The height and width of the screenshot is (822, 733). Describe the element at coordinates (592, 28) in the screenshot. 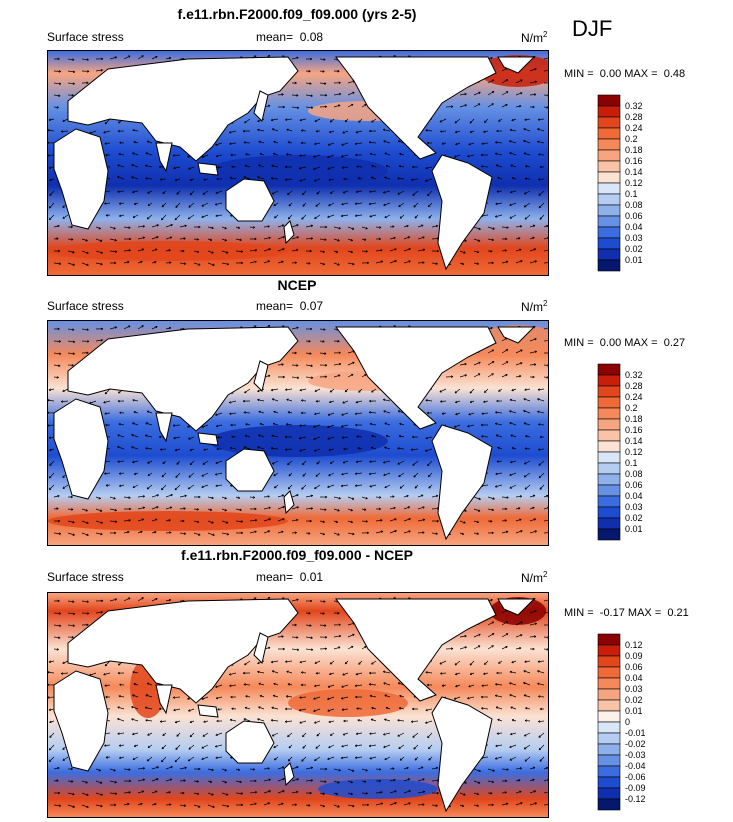

I see `season-label: DJF` at that location.